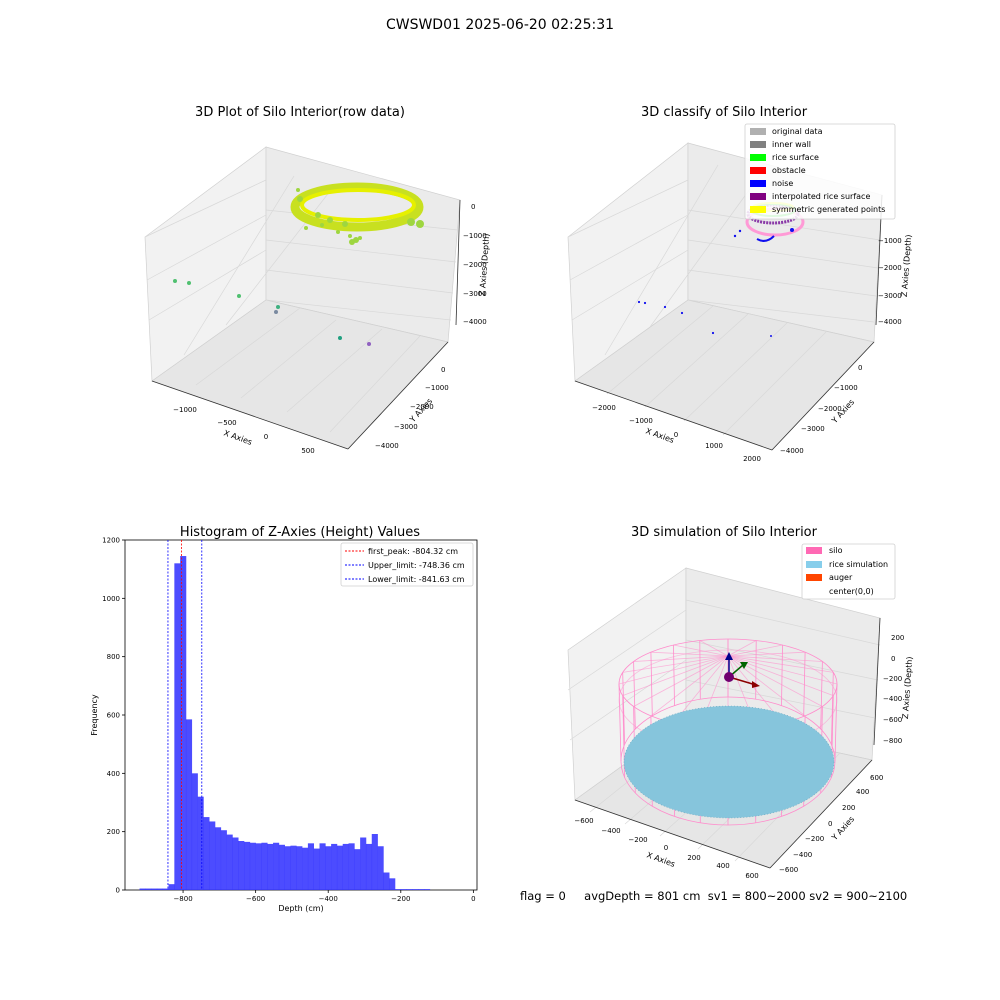 This screenshot has height=1000, width=1000. What do you see at coordinates (500, 25) in the screenshot?
I see `figure-suptitle: CWSWD01 2025-06-20 02:25:31` at bounding box center [500, 25].